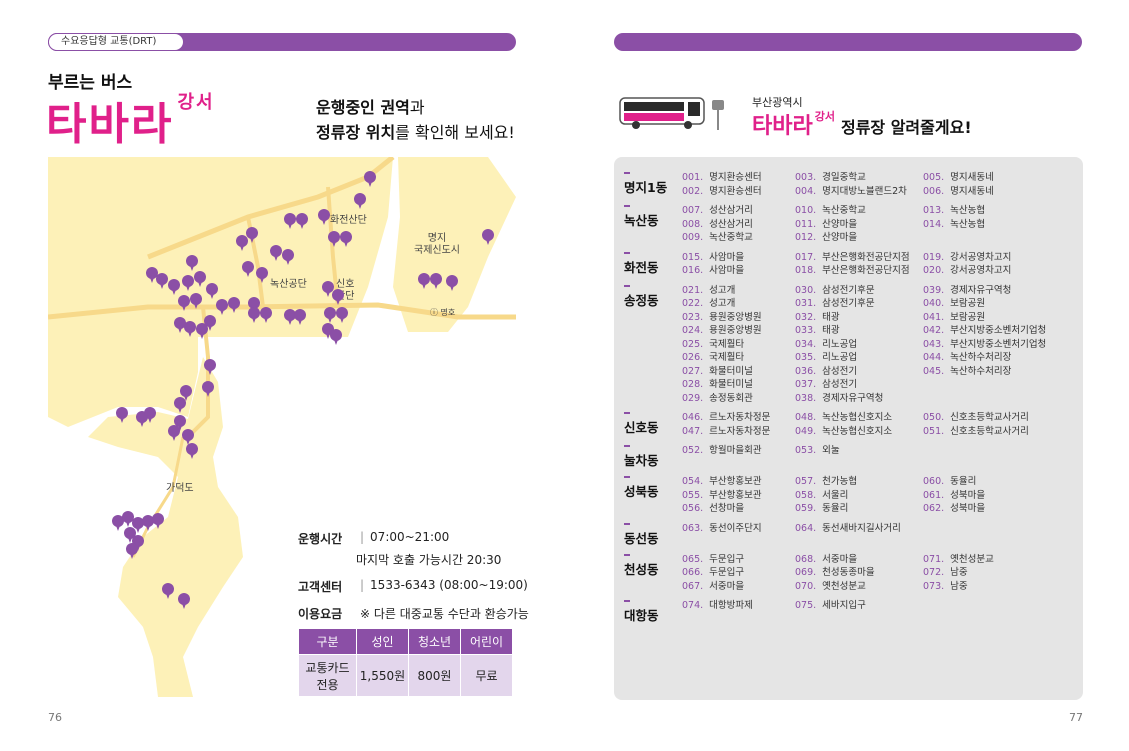  Describe the element at coordinates (653, 224) in the screenshot. I see `dong-name: 녹산동` at that location.